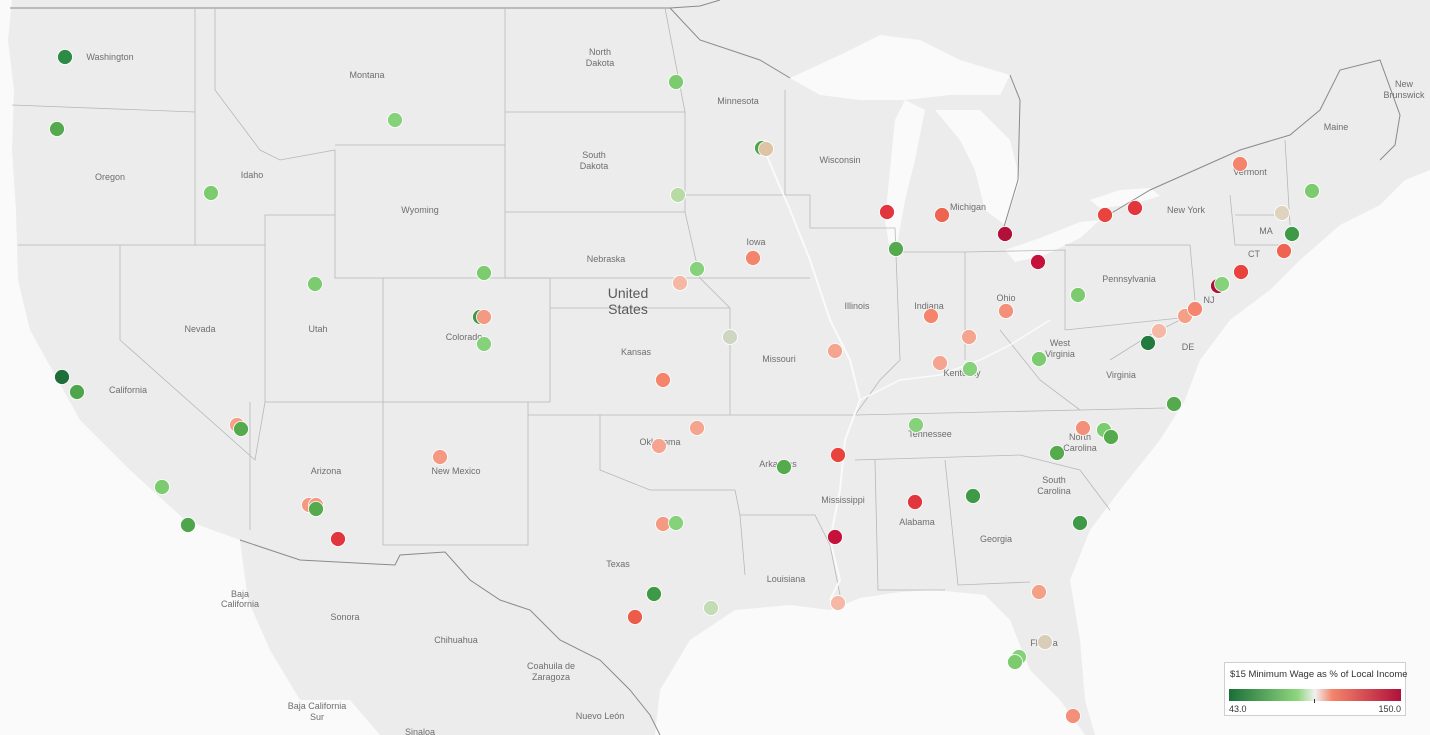 The image size is (1430, 735). Describe the element at coordinates (1054, 480) in the screenshot. I see `state-label: South` at that location.